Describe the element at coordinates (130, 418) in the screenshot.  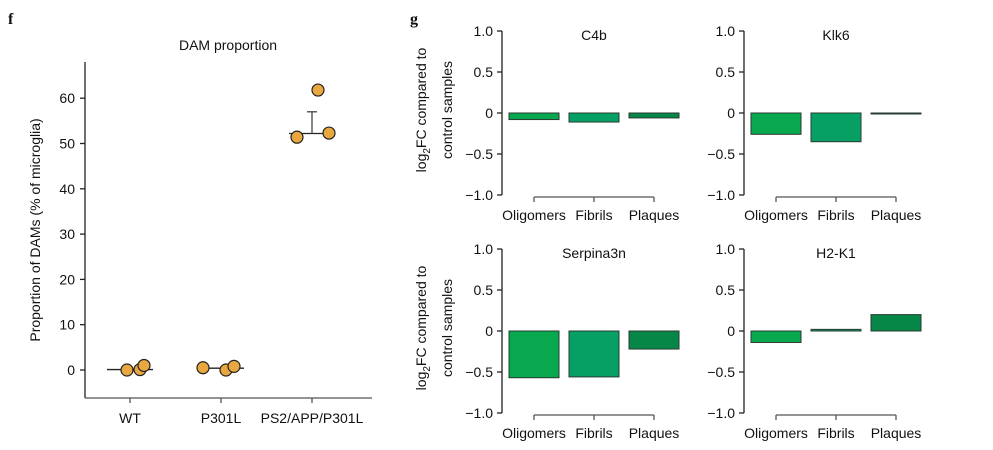
I see `x-tick-label: WT` at that location.